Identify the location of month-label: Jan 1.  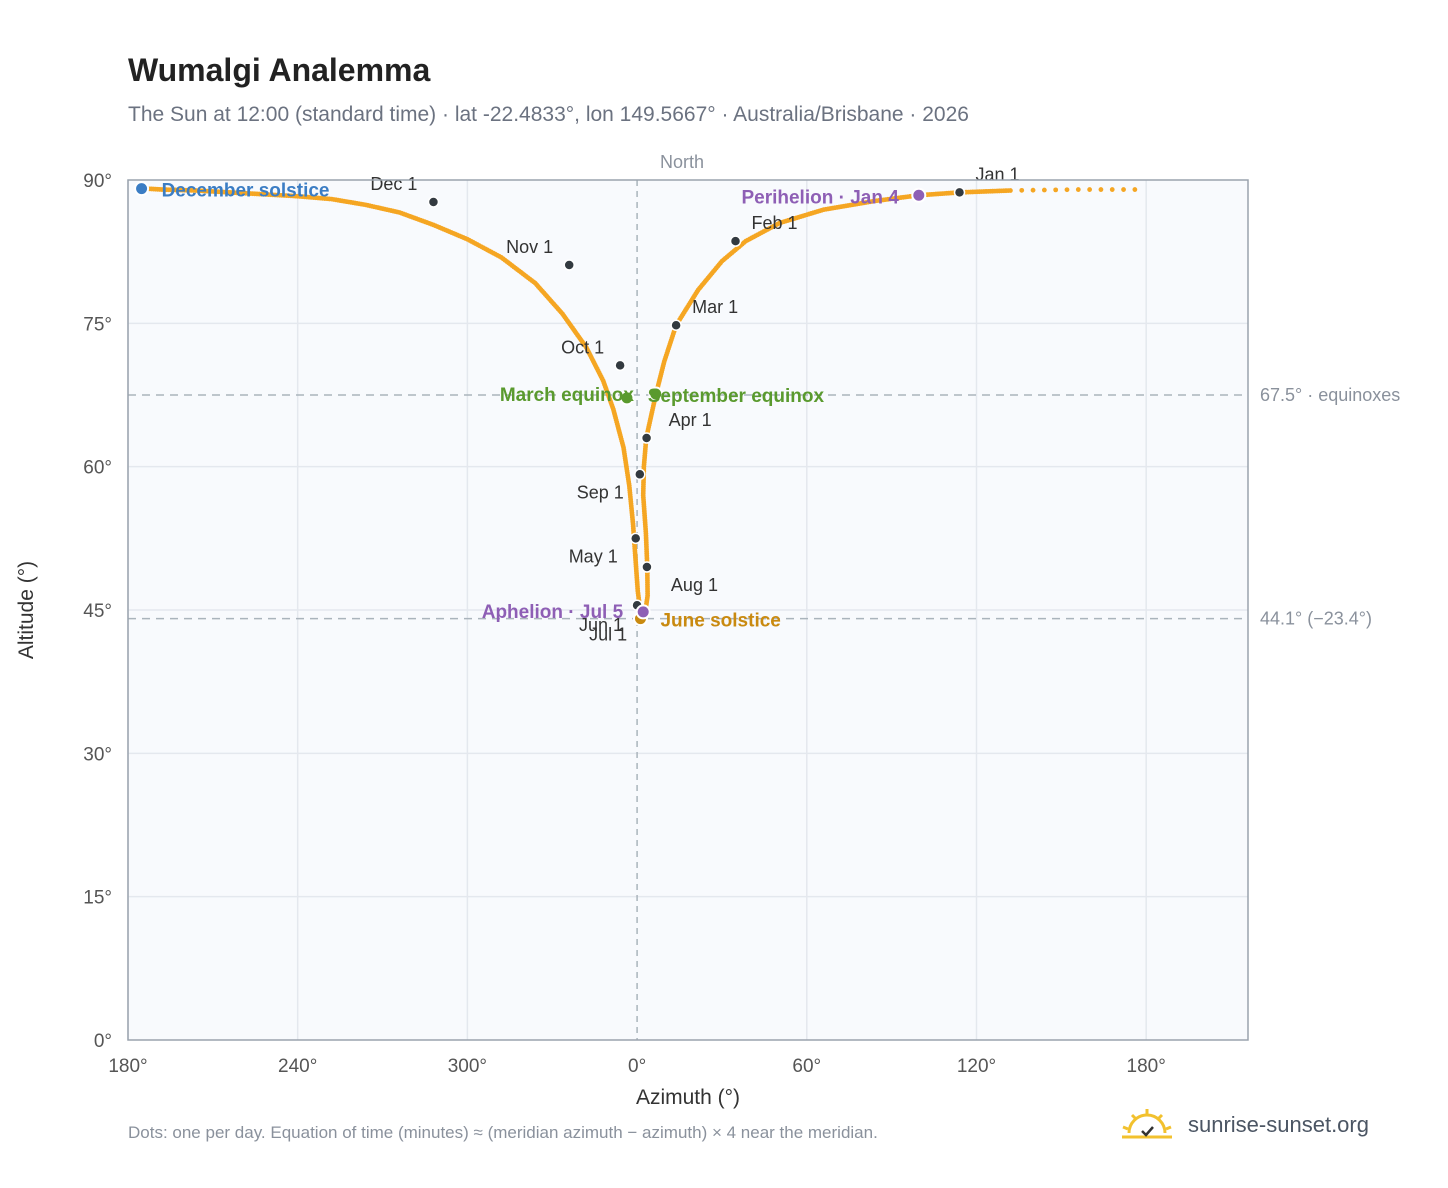
(998, 174).